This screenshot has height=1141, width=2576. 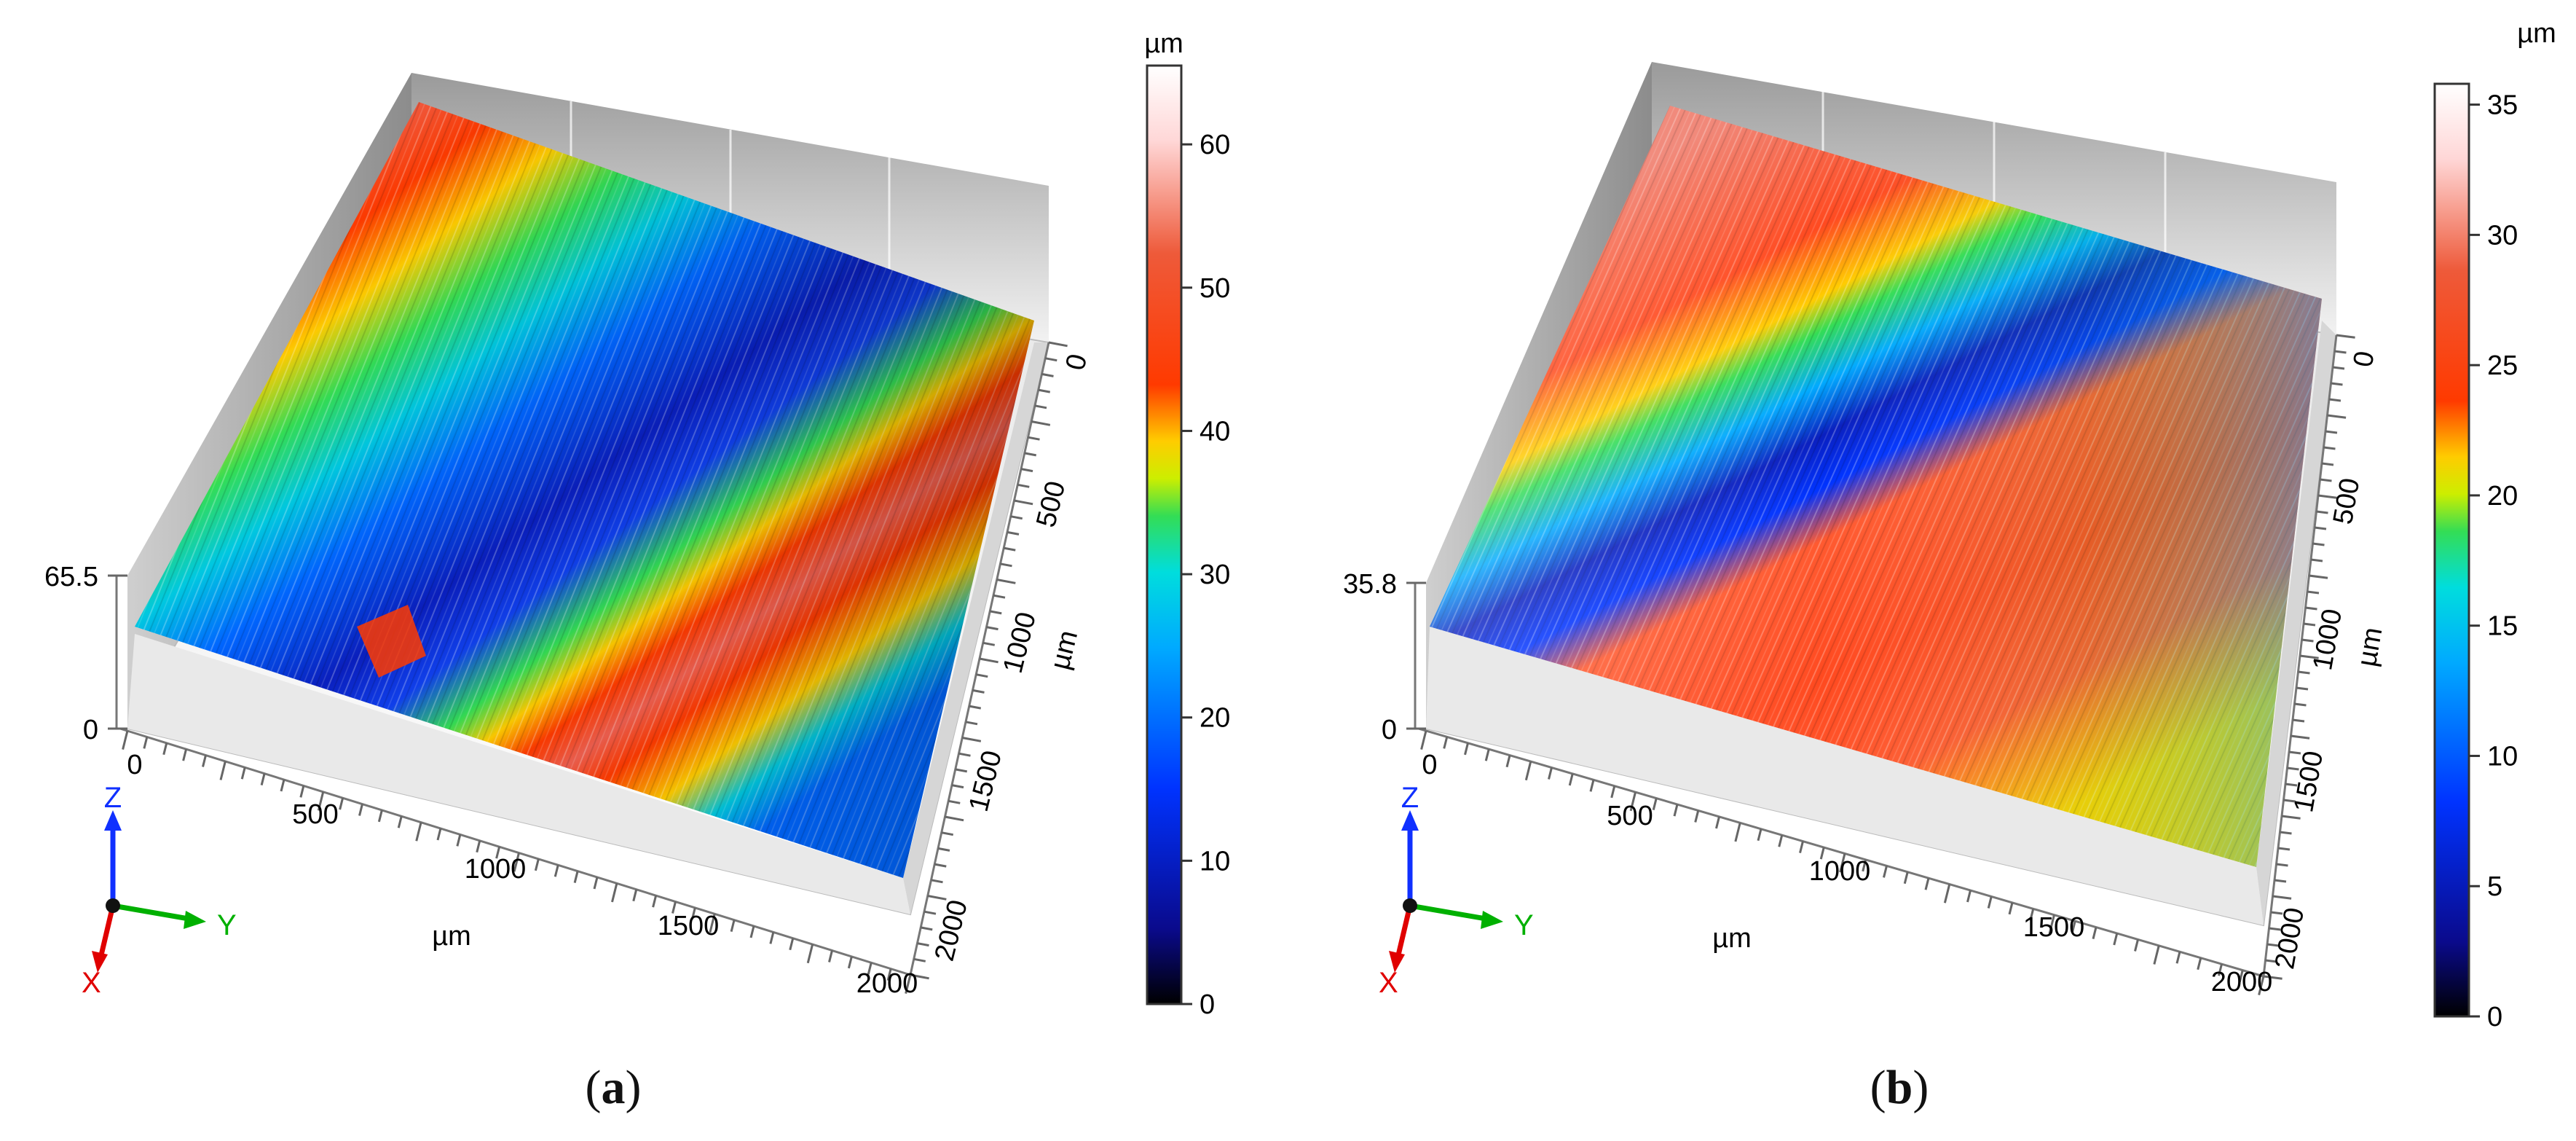 I want to click on x-tick-label: 1500, so click(x=689, y=926).